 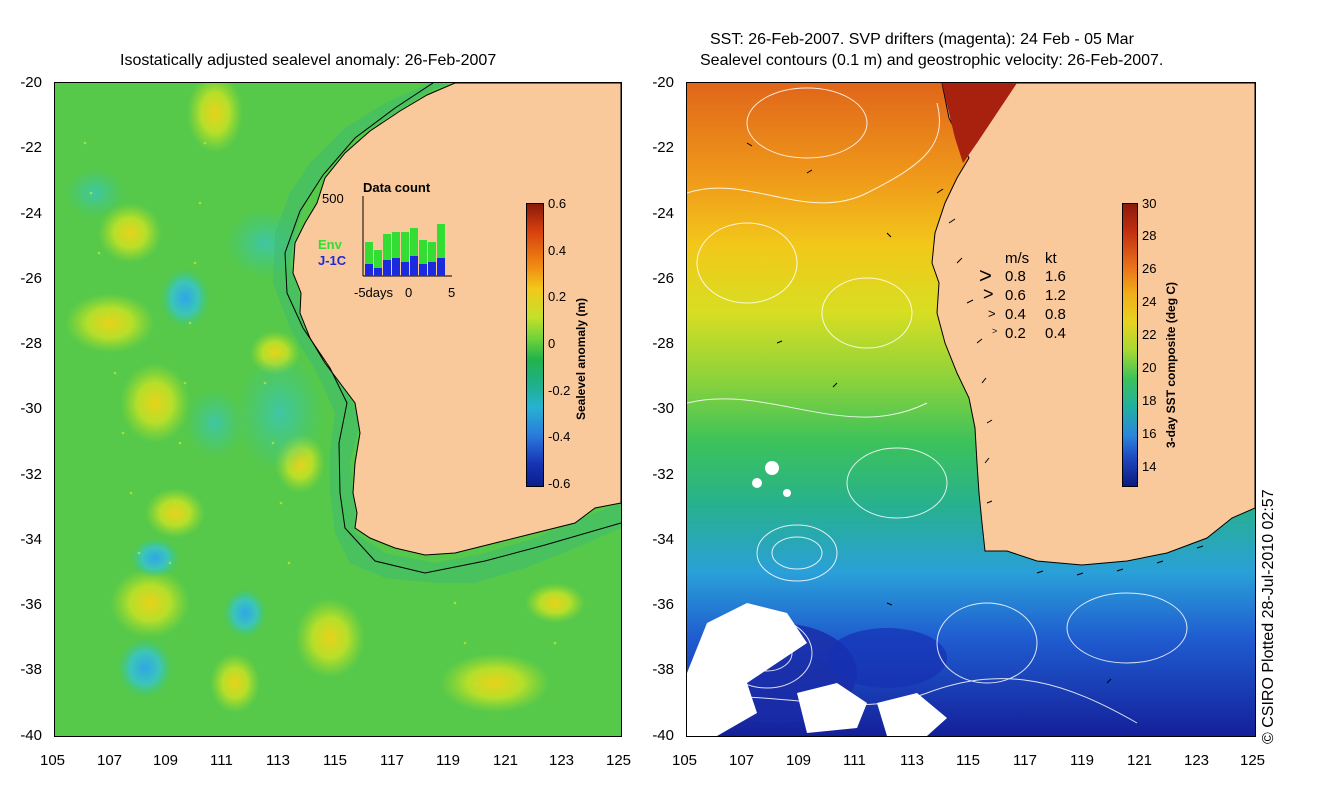 What do you see at coordinates (1055, 333) in the screenshot?
I see `legend-kt: 0.4` at bounding box center [1055, 333].